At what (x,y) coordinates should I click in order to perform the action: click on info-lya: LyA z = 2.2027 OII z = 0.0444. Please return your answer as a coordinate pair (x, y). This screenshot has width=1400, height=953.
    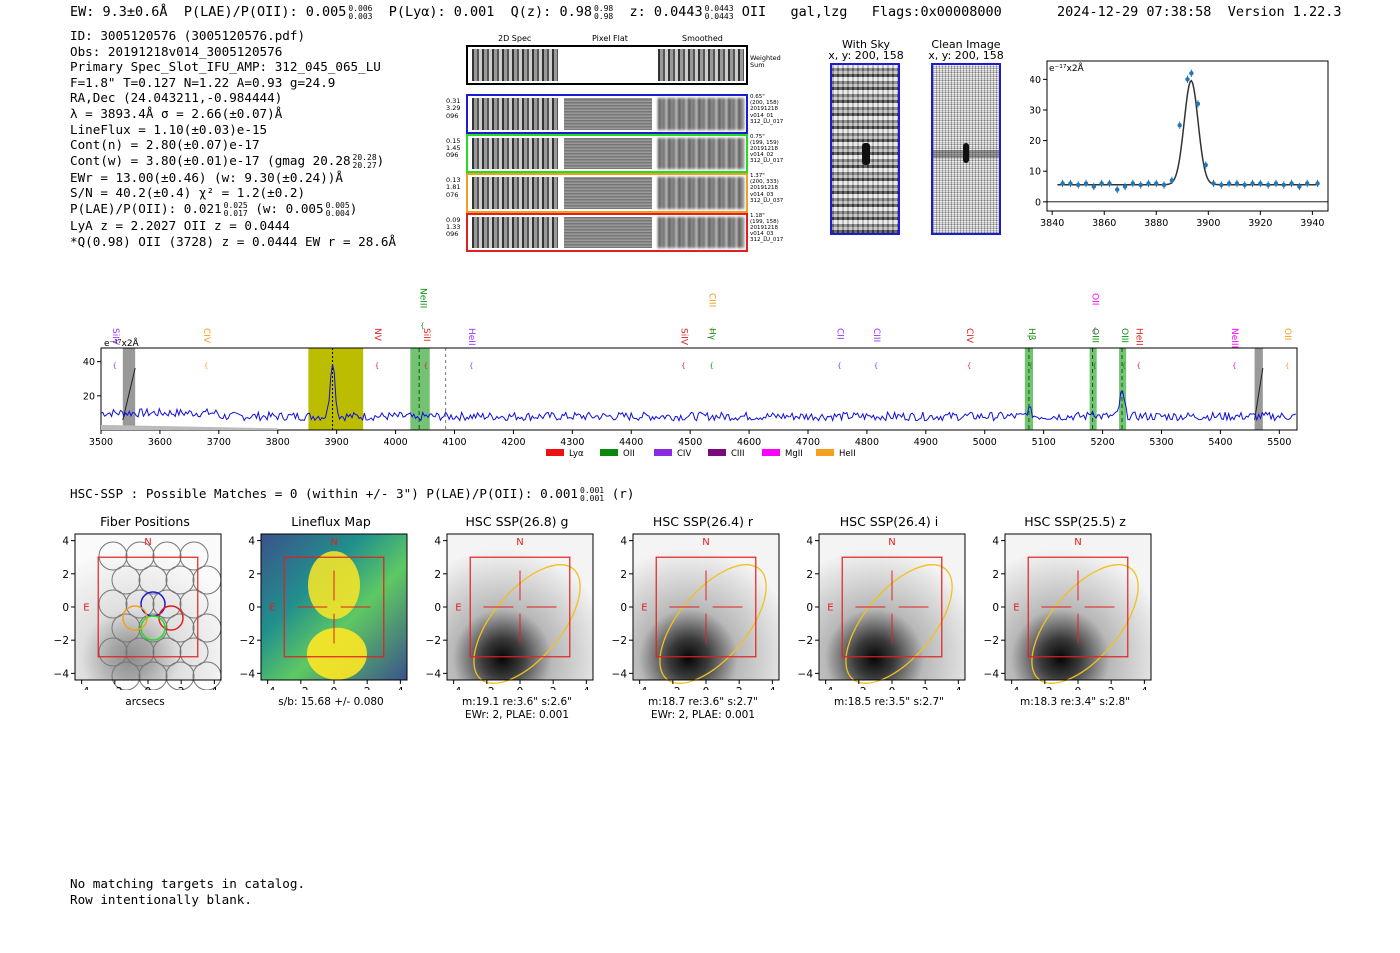
    Looking at the image, I should click on (180, 225).